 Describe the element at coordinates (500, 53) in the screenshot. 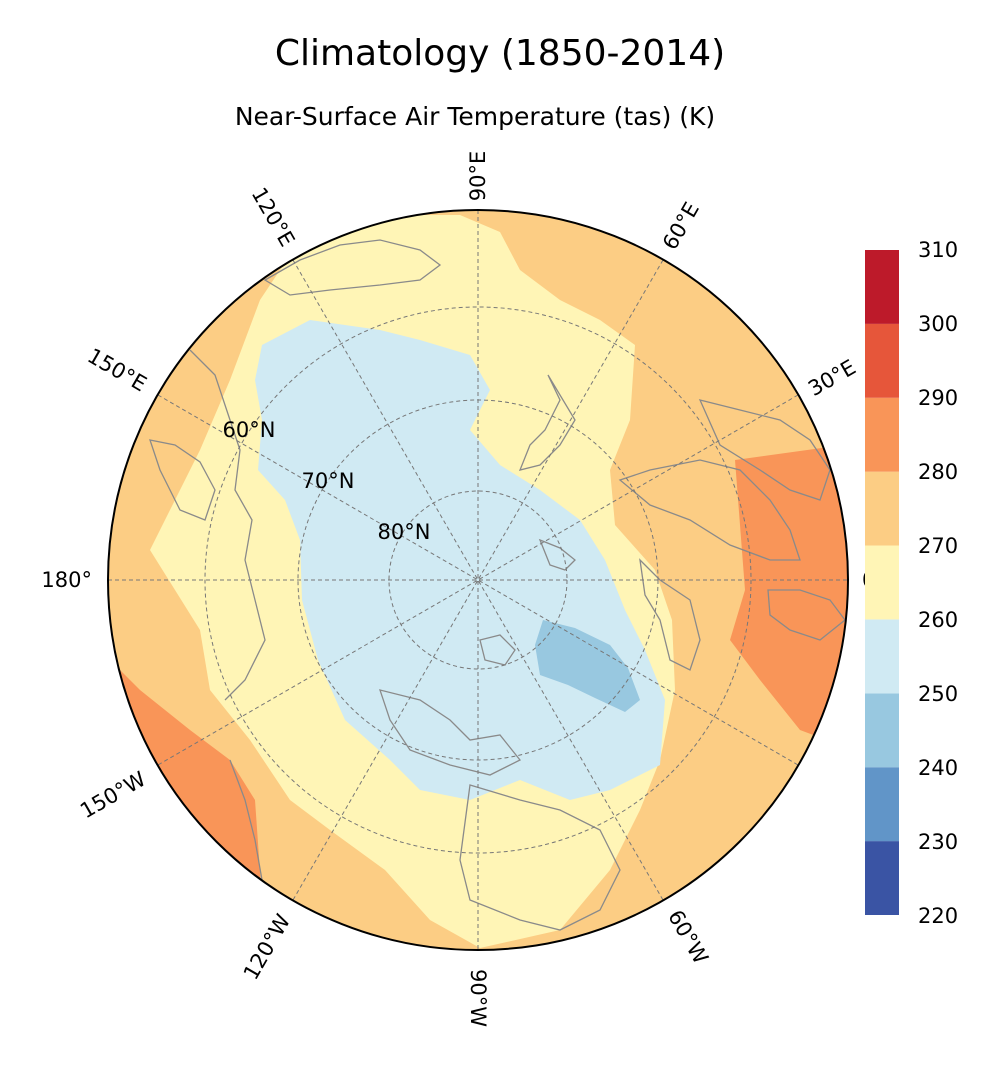

I see `figure-title: Climatology (1850-2014)` at that location.